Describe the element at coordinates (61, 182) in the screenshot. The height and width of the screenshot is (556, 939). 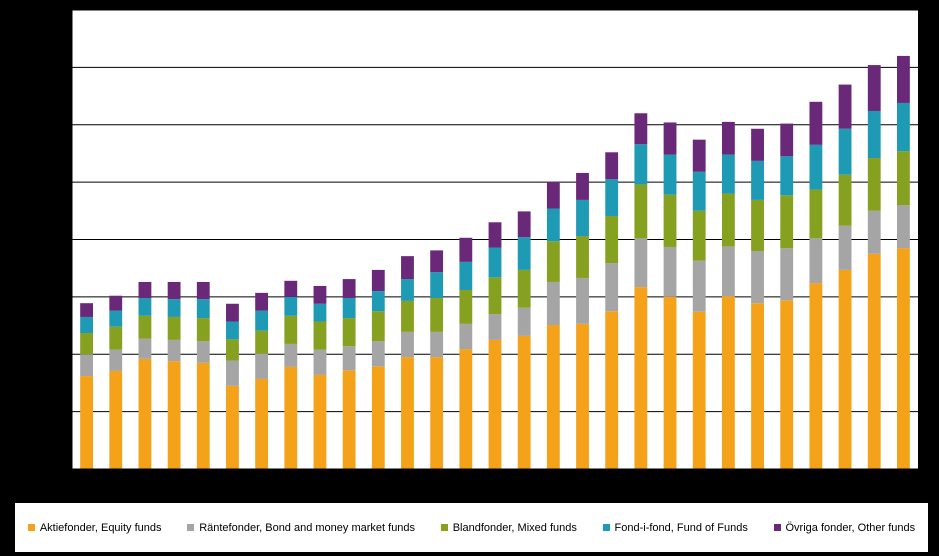
I see `y-tick-label: 5` at that location.